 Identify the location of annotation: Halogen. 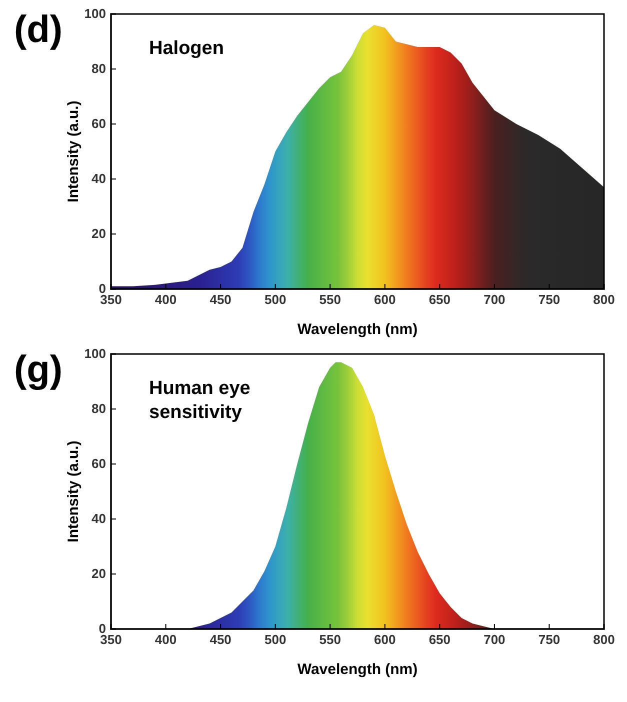
(186, 48).